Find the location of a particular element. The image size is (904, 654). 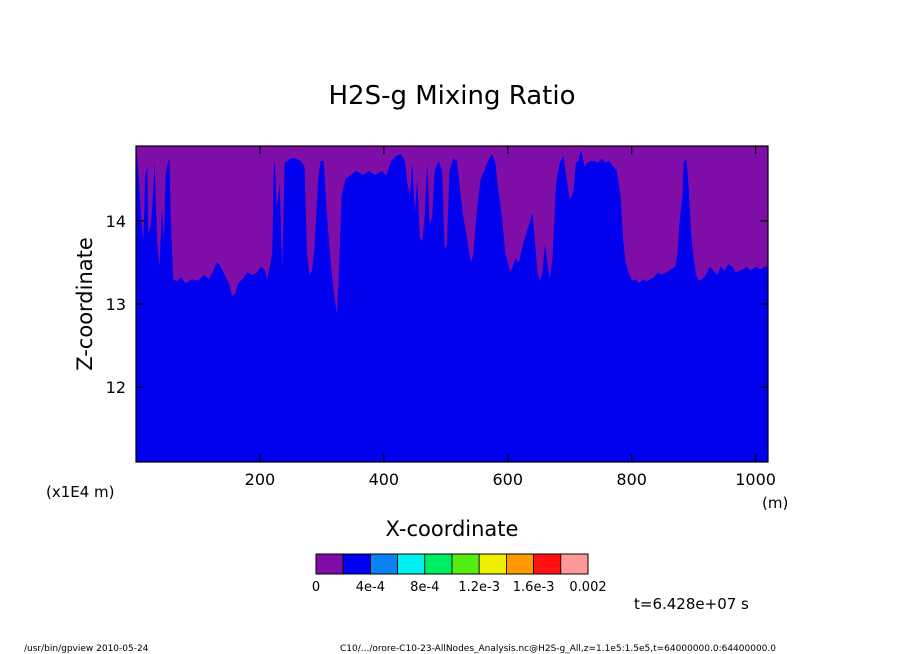

x-unit-label: (m) is located at coordinates (775, 503).